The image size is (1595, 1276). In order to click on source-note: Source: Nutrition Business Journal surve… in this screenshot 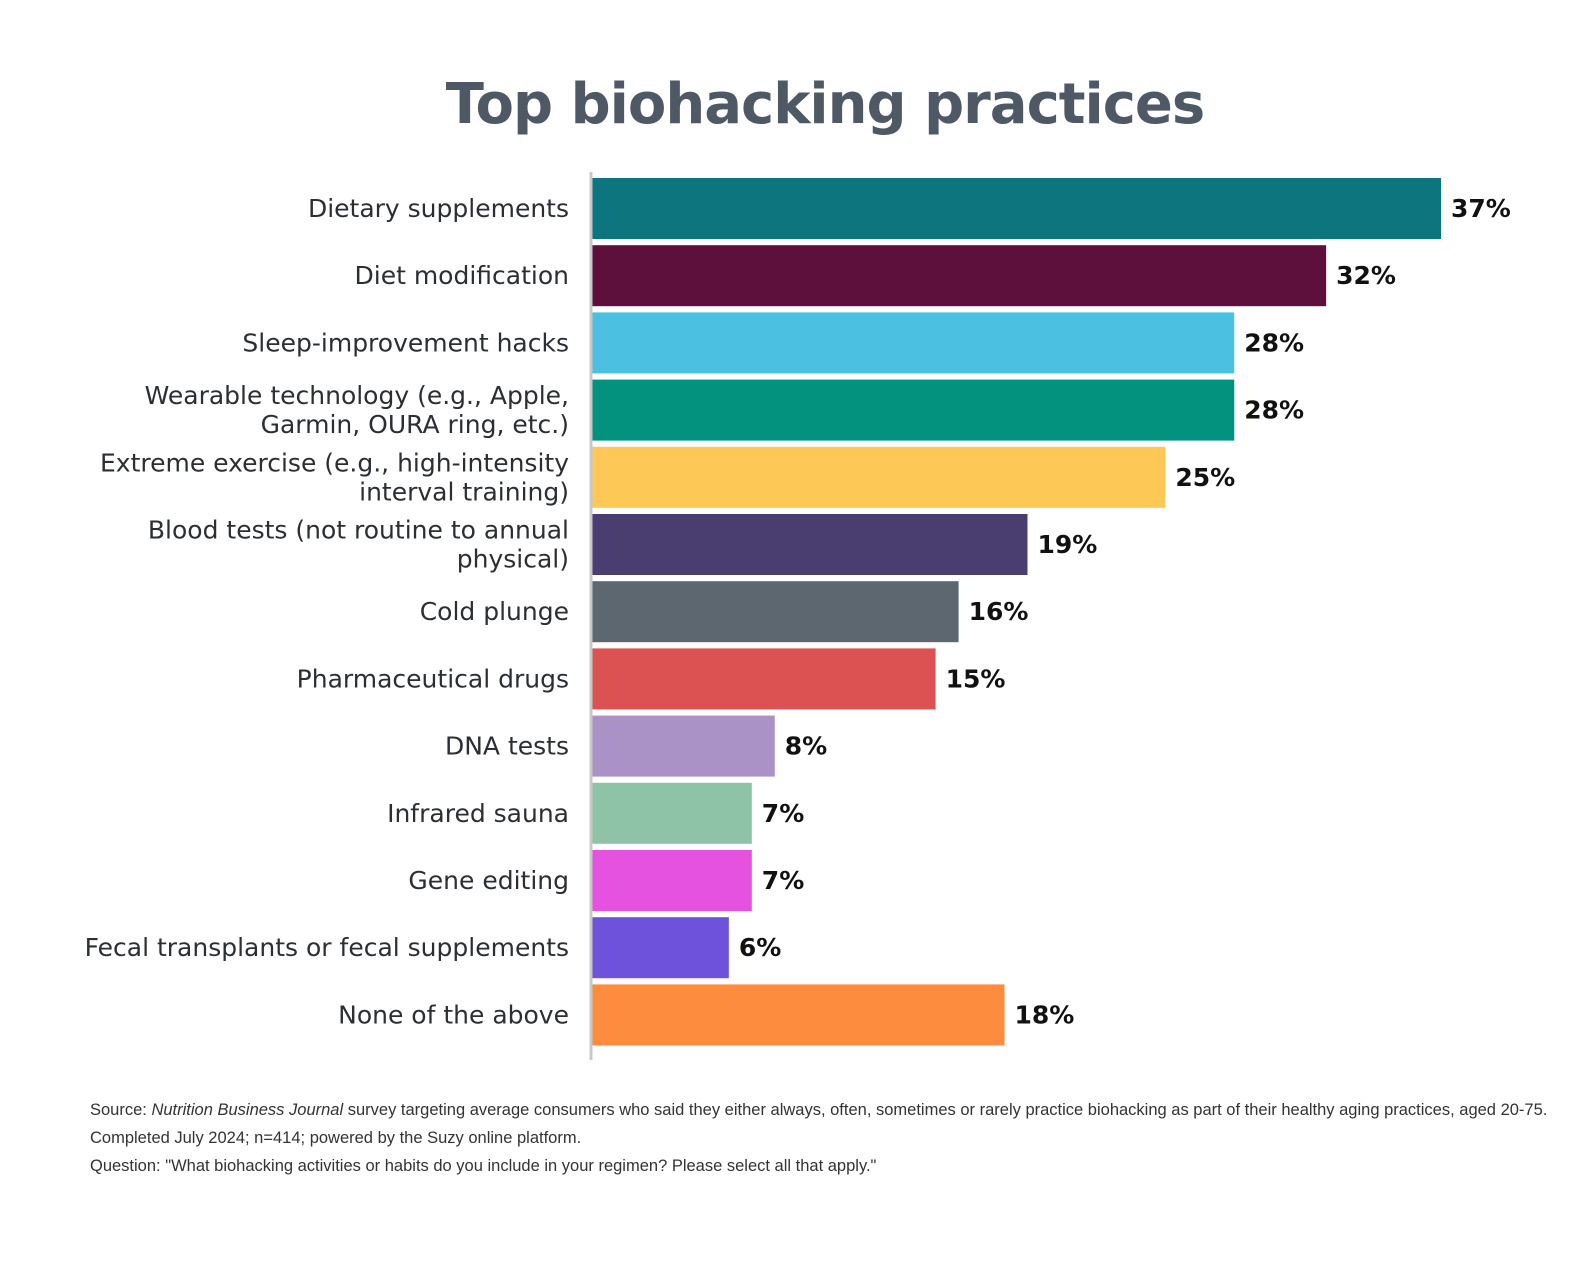, I will do `click(830, 1124)`.